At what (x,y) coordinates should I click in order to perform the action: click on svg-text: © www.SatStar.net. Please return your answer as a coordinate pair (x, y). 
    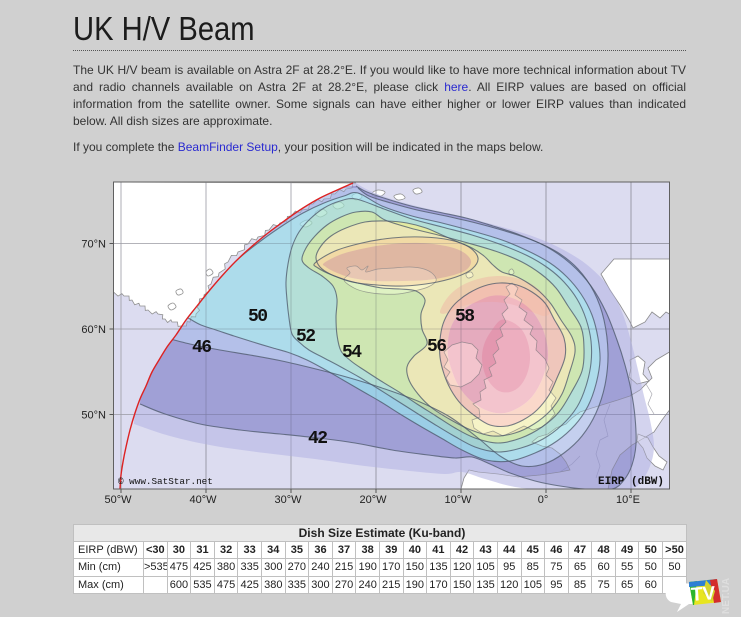
    Looking at the image, I should click on (165, 481).